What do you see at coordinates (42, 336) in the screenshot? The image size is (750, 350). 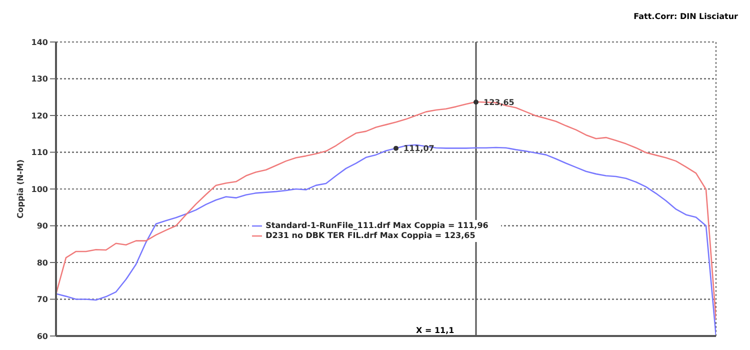 I see `y-tick-label: 60` at bounding box center [42, 336].